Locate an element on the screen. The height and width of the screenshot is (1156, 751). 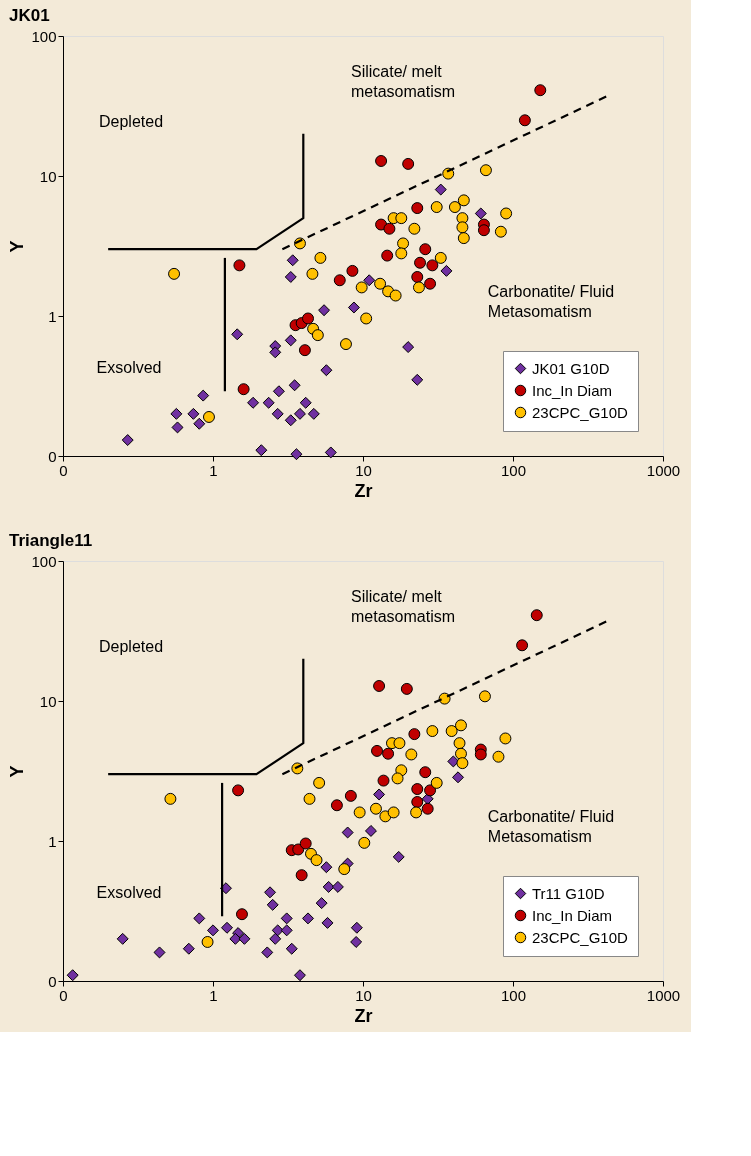
legend-label: Tr11 G10D is located at coordinates (568, 893).